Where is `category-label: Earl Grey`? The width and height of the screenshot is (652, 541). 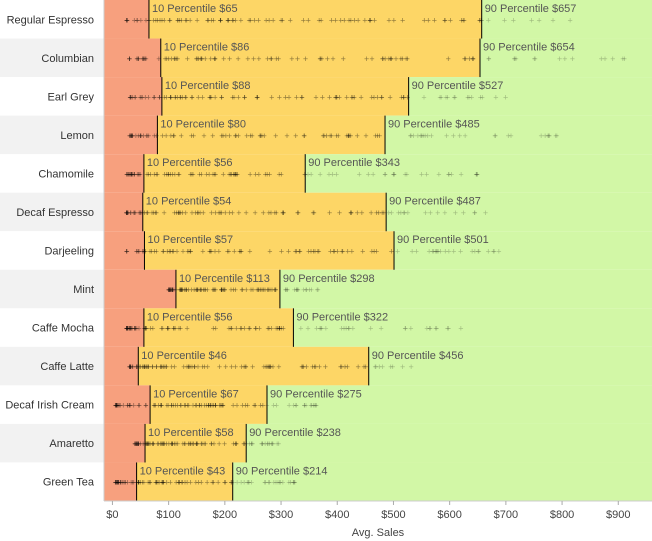
category-label: Earl Grey is located at coordinates (71, 97).